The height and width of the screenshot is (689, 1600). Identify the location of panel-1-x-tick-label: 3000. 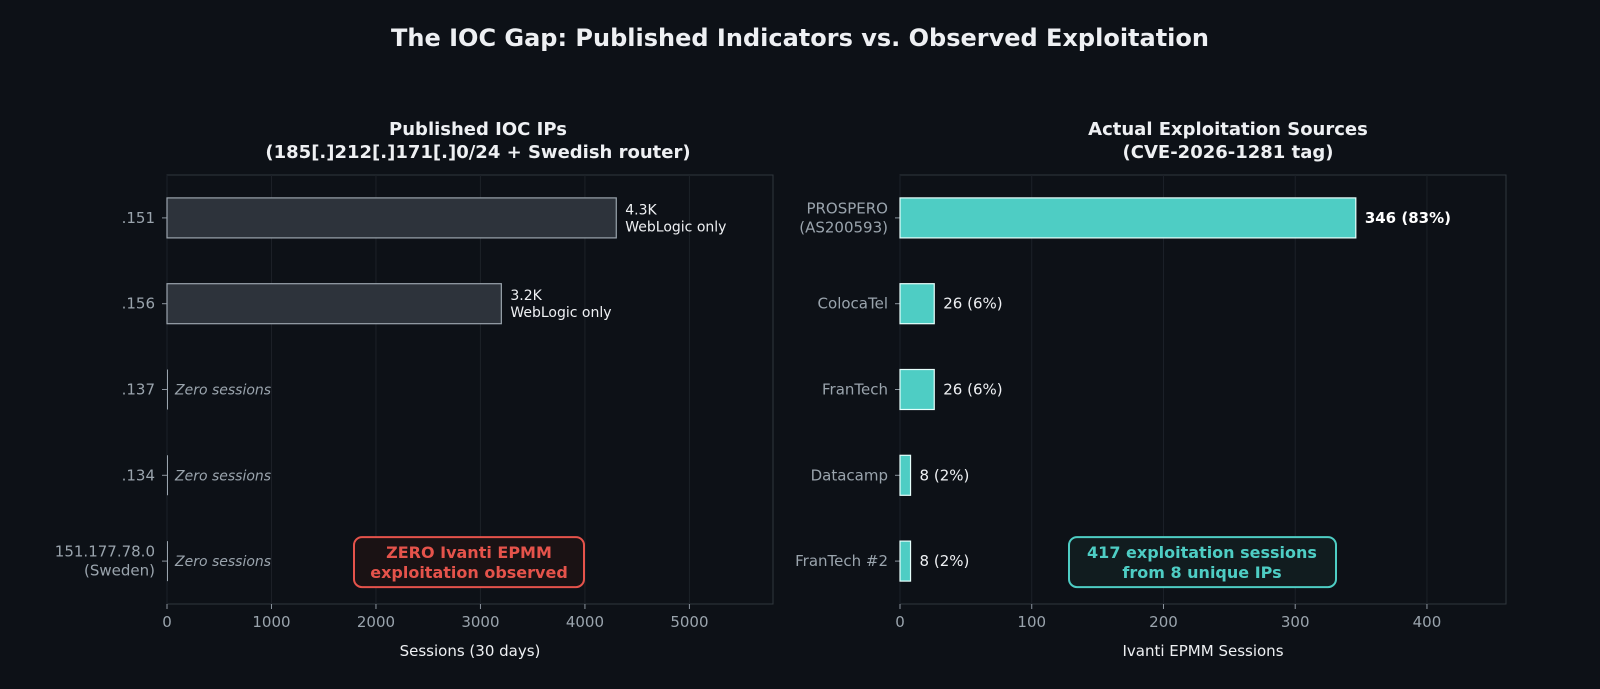
(480, 622).